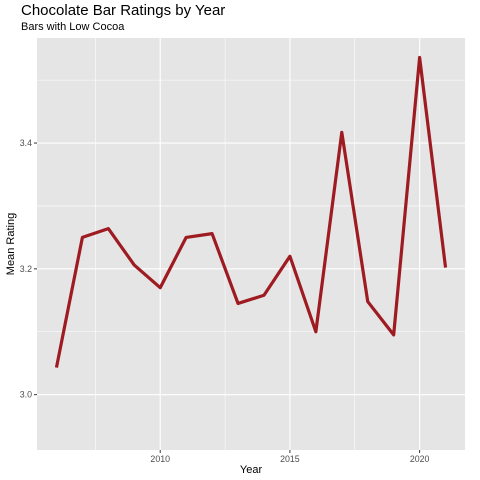  Describe the element at coordinates (160, 459) in the screenshot. I see `x-tick-label: 2010` at that location.